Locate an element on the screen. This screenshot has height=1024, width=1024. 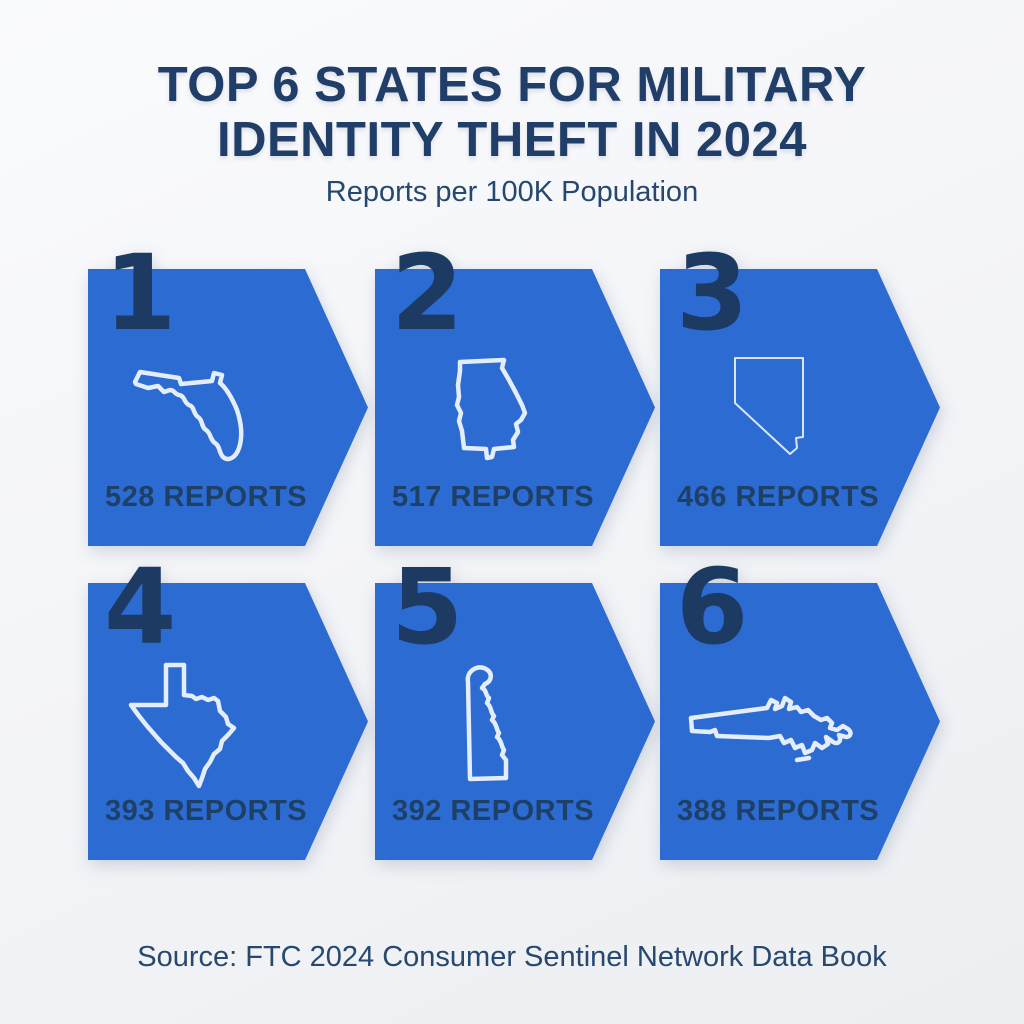
nevada-outline-icon is located at coordinates (768, 412).